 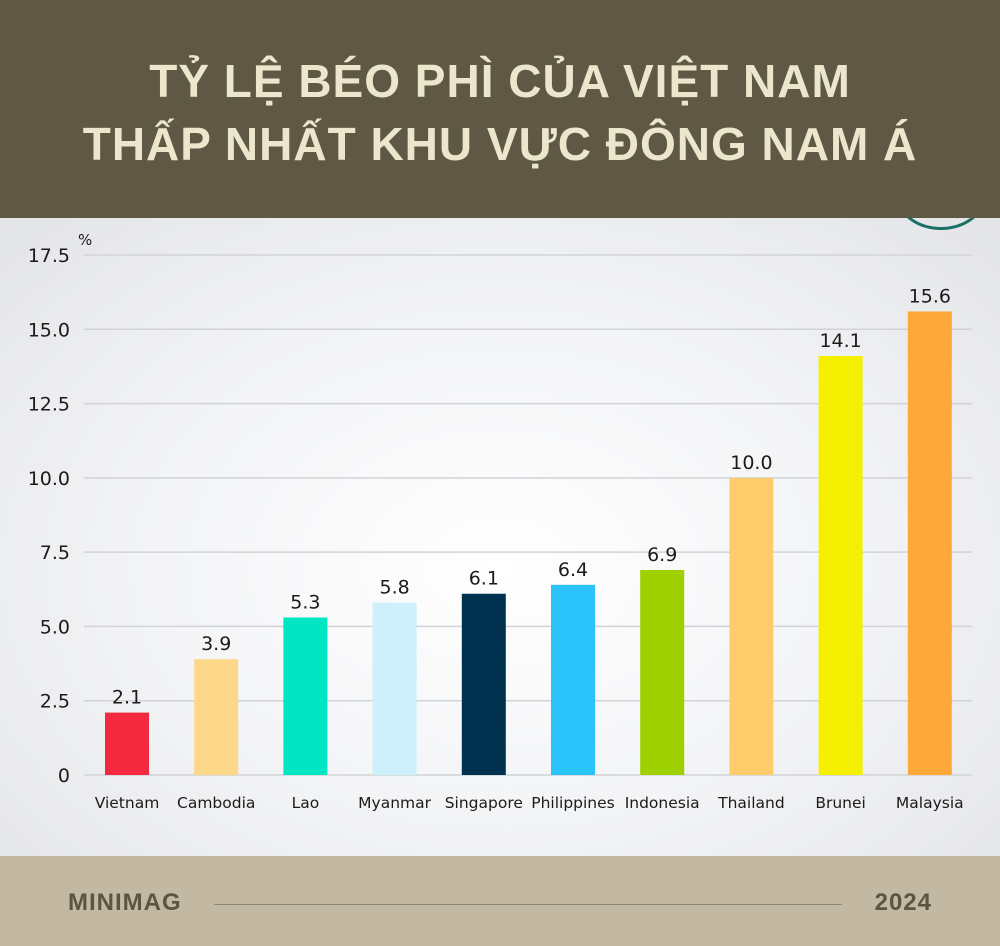 I want to click on footer-bar: MINIMAG 2024, so click(x=500, y=901).